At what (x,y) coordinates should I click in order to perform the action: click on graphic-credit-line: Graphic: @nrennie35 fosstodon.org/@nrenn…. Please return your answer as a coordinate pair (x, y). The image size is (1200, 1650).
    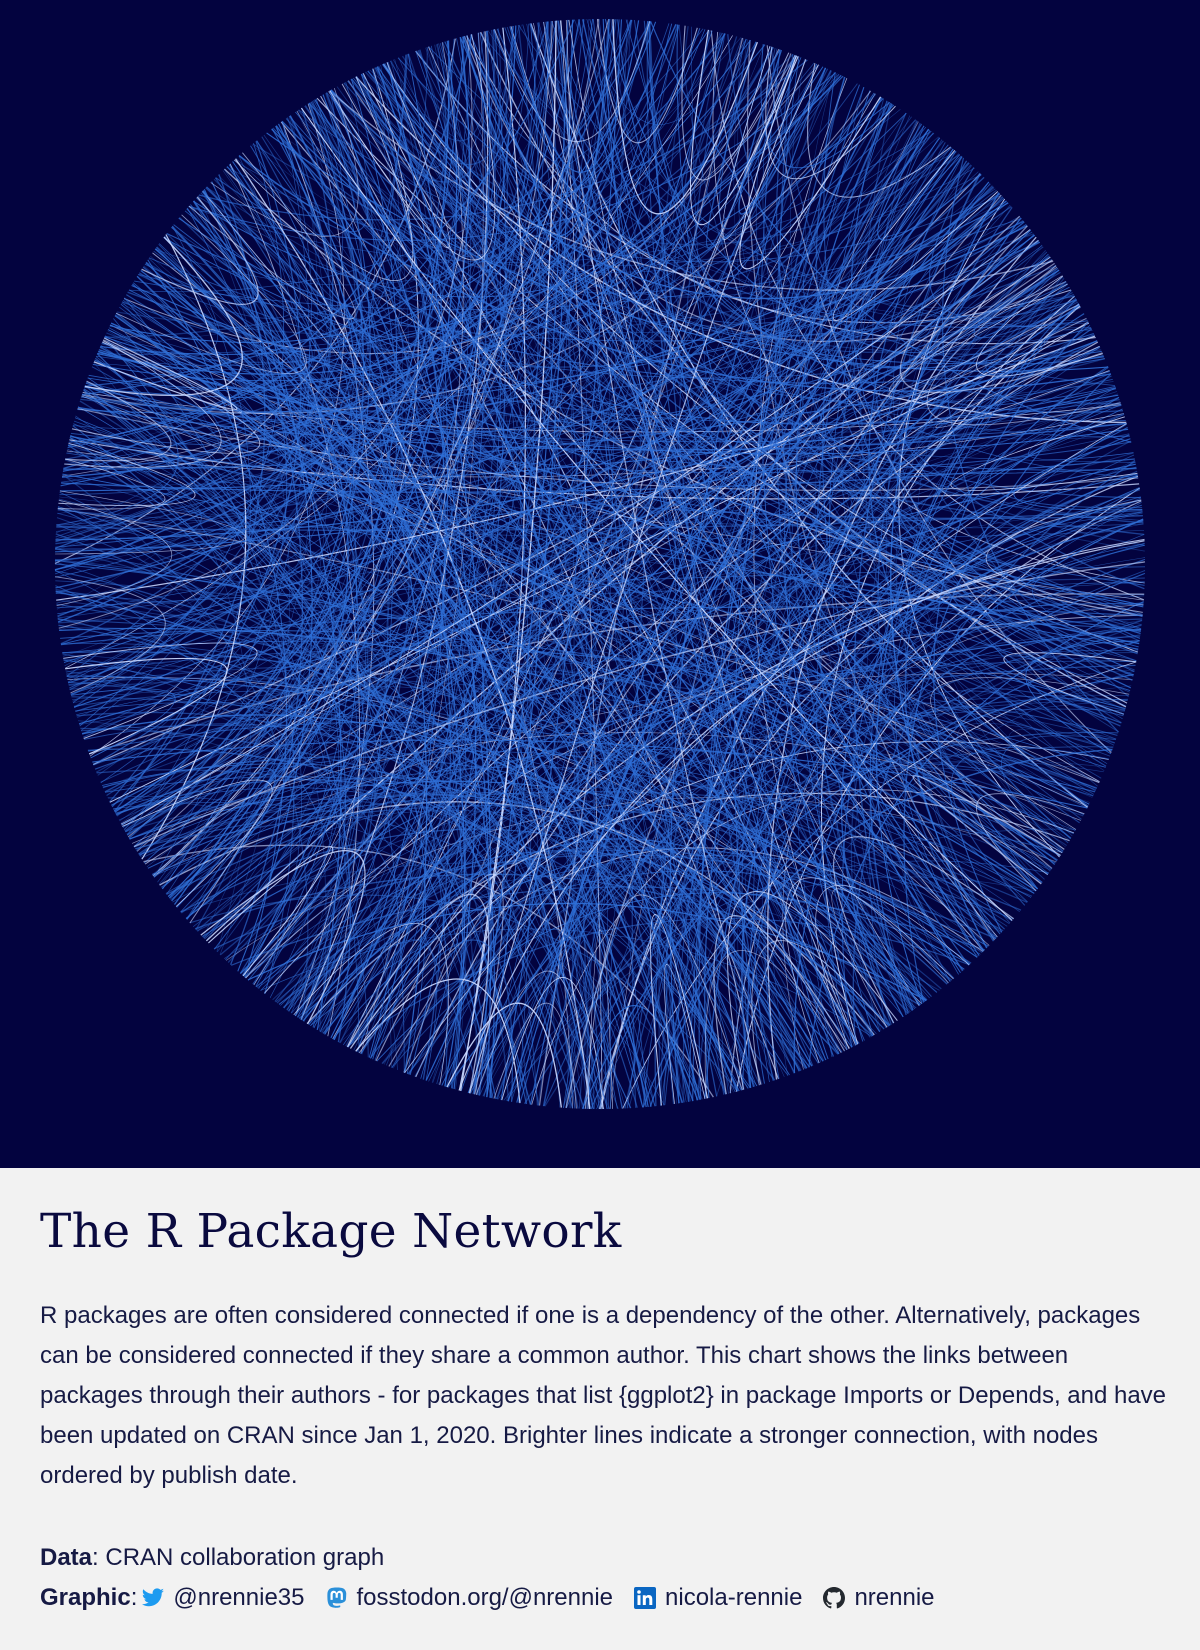
    Looking at the image, I should click on (497, 1598).